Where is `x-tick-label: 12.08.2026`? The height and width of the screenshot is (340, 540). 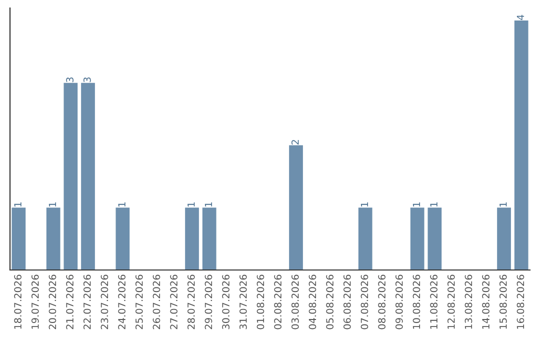
x-tick-label: 12.08.2026 is located at coordinates (451, 301).